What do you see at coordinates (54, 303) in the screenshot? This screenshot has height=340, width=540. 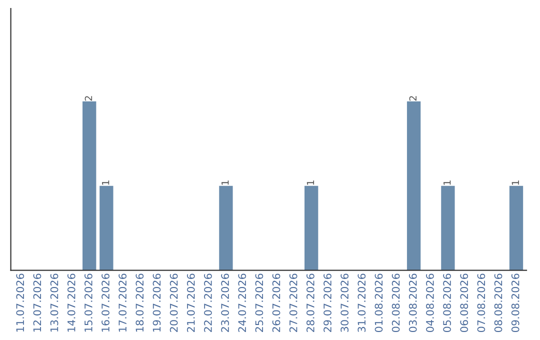 I see `x-tick-label: 13.07.2026` at bounding box center [54, 303].